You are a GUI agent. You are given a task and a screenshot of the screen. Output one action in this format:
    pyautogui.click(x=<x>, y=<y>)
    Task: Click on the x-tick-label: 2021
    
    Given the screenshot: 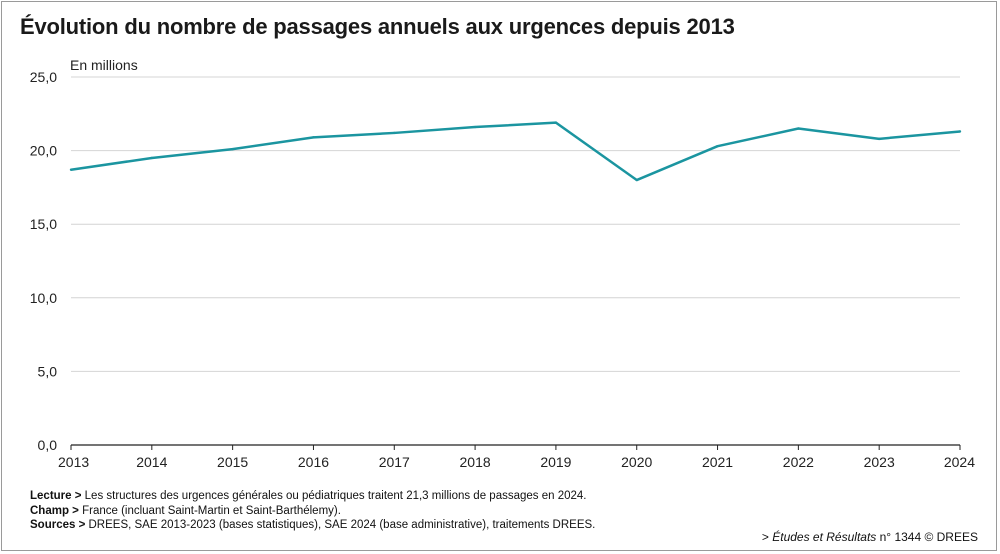 What is the action you would take?
    pyautogui.click(x=717, y=462)
    